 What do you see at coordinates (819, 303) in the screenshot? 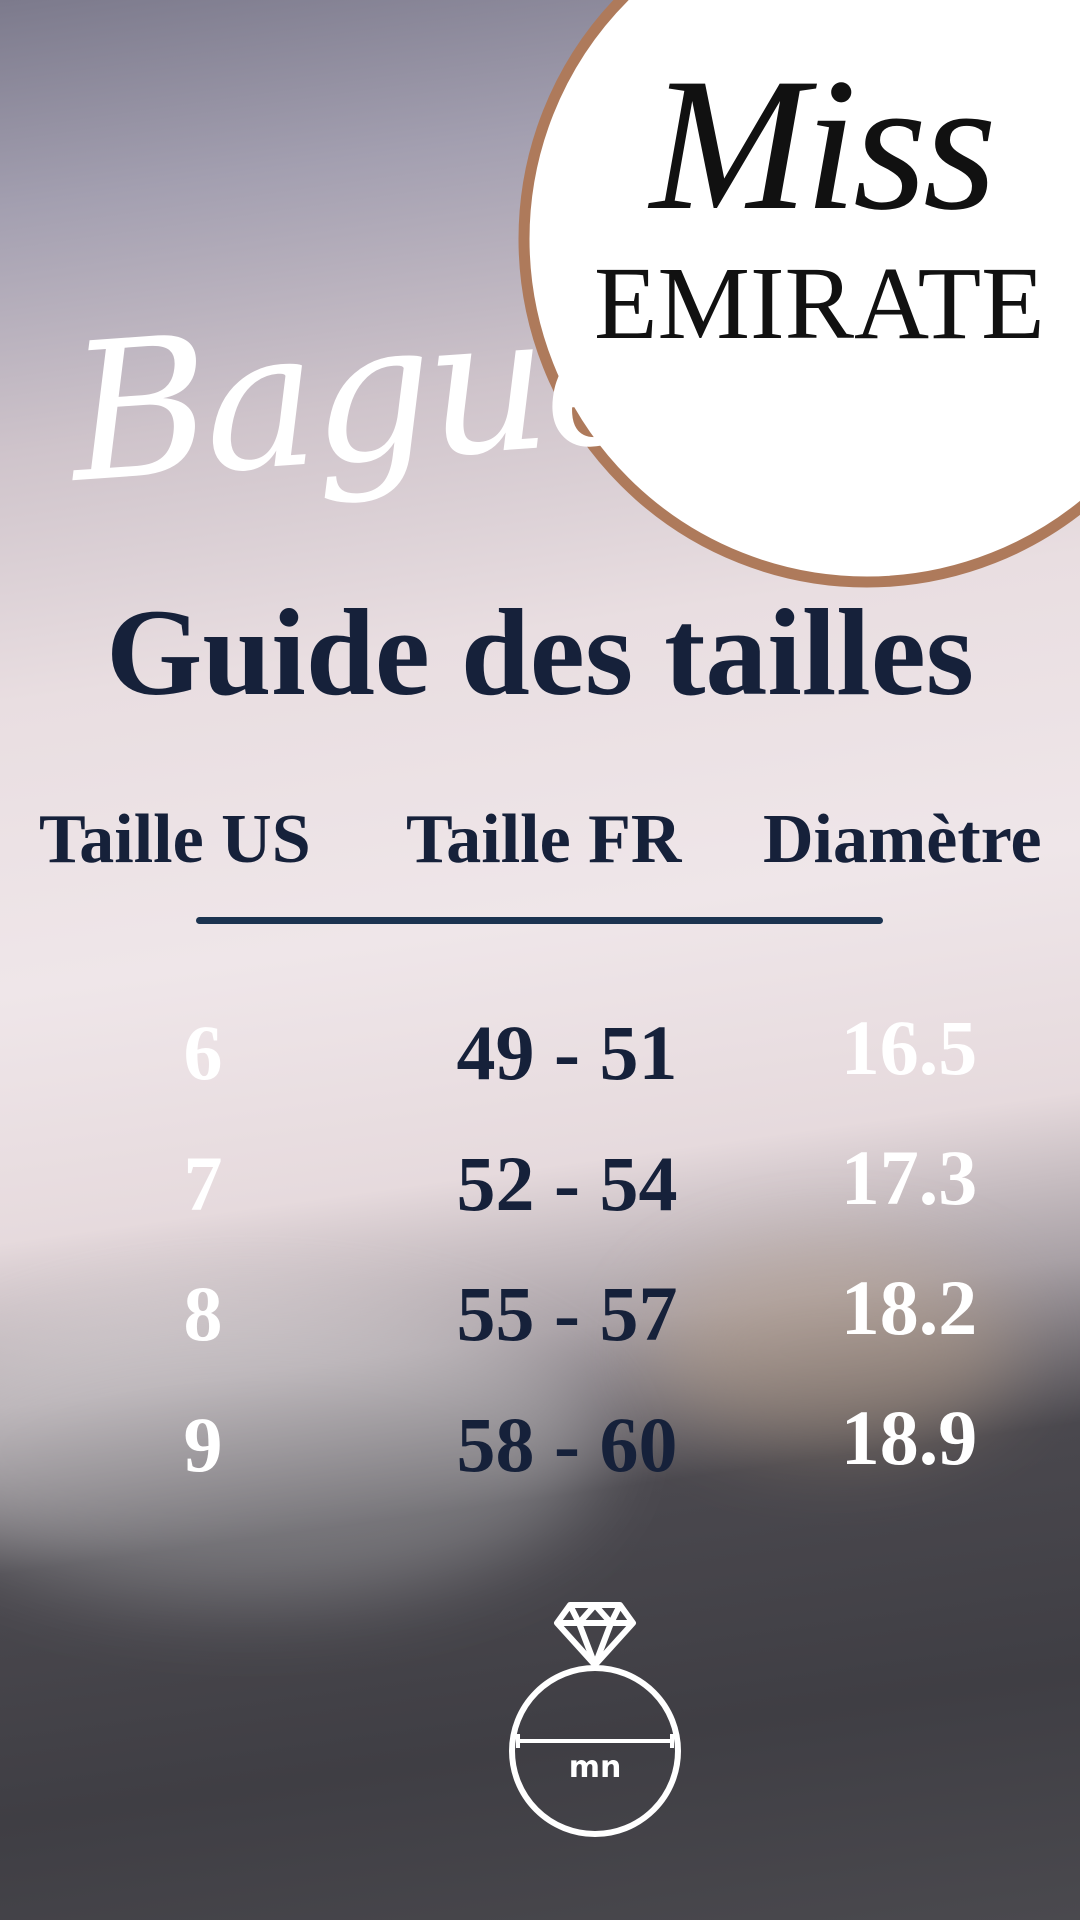
I see `logo-emirate-text: EMIRATE` at bounding box center [819, 303].